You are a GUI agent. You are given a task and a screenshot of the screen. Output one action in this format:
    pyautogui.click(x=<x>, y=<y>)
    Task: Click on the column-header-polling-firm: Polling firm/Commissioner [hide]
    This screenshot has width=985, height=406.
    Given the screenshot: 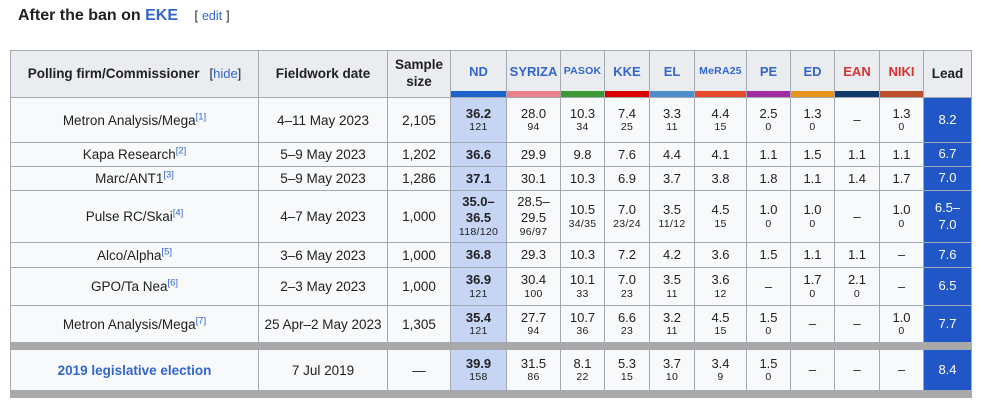 What is the action you would take?
    pyautogui.click(x=134, y=74)
    